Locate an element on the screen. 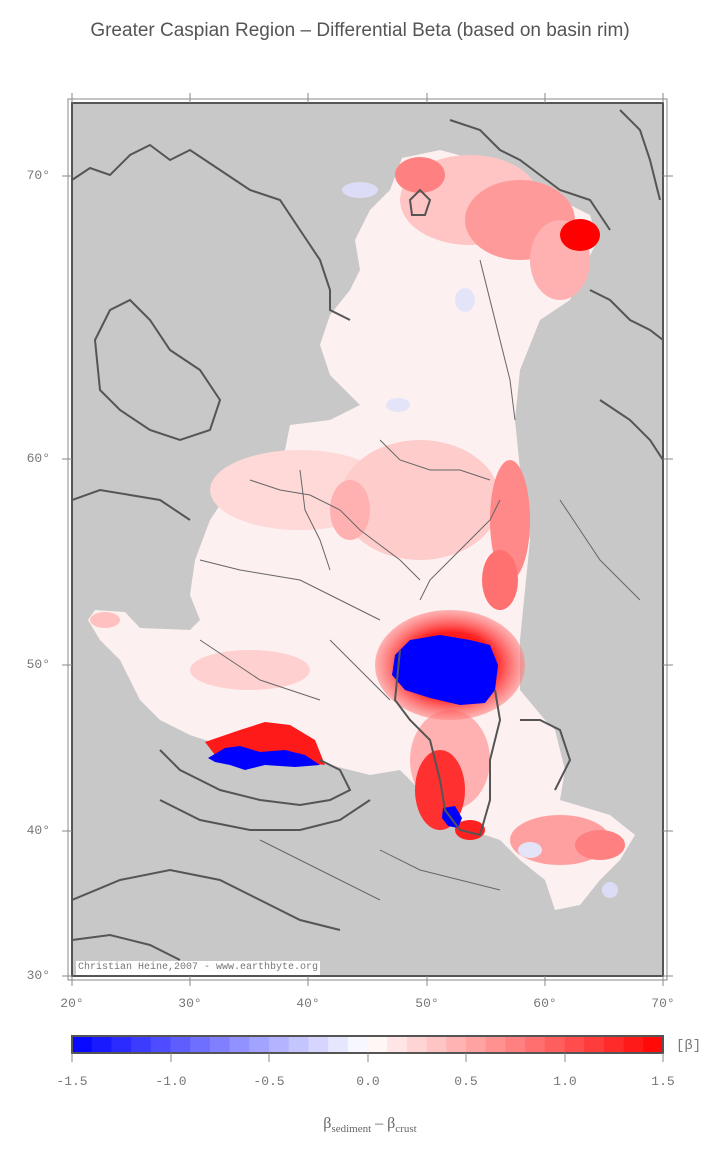 This screenshot has height=1155, width=720. colorbar-tick-label: 1.5 is located at coordinates (663, 1081).